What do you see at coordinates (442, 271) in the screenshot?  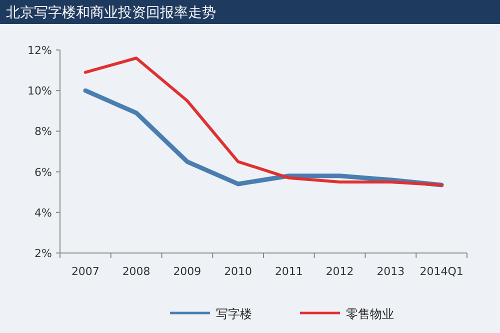 I see `x-tick-label: 2014Q1` at bounding box center [442, 271].